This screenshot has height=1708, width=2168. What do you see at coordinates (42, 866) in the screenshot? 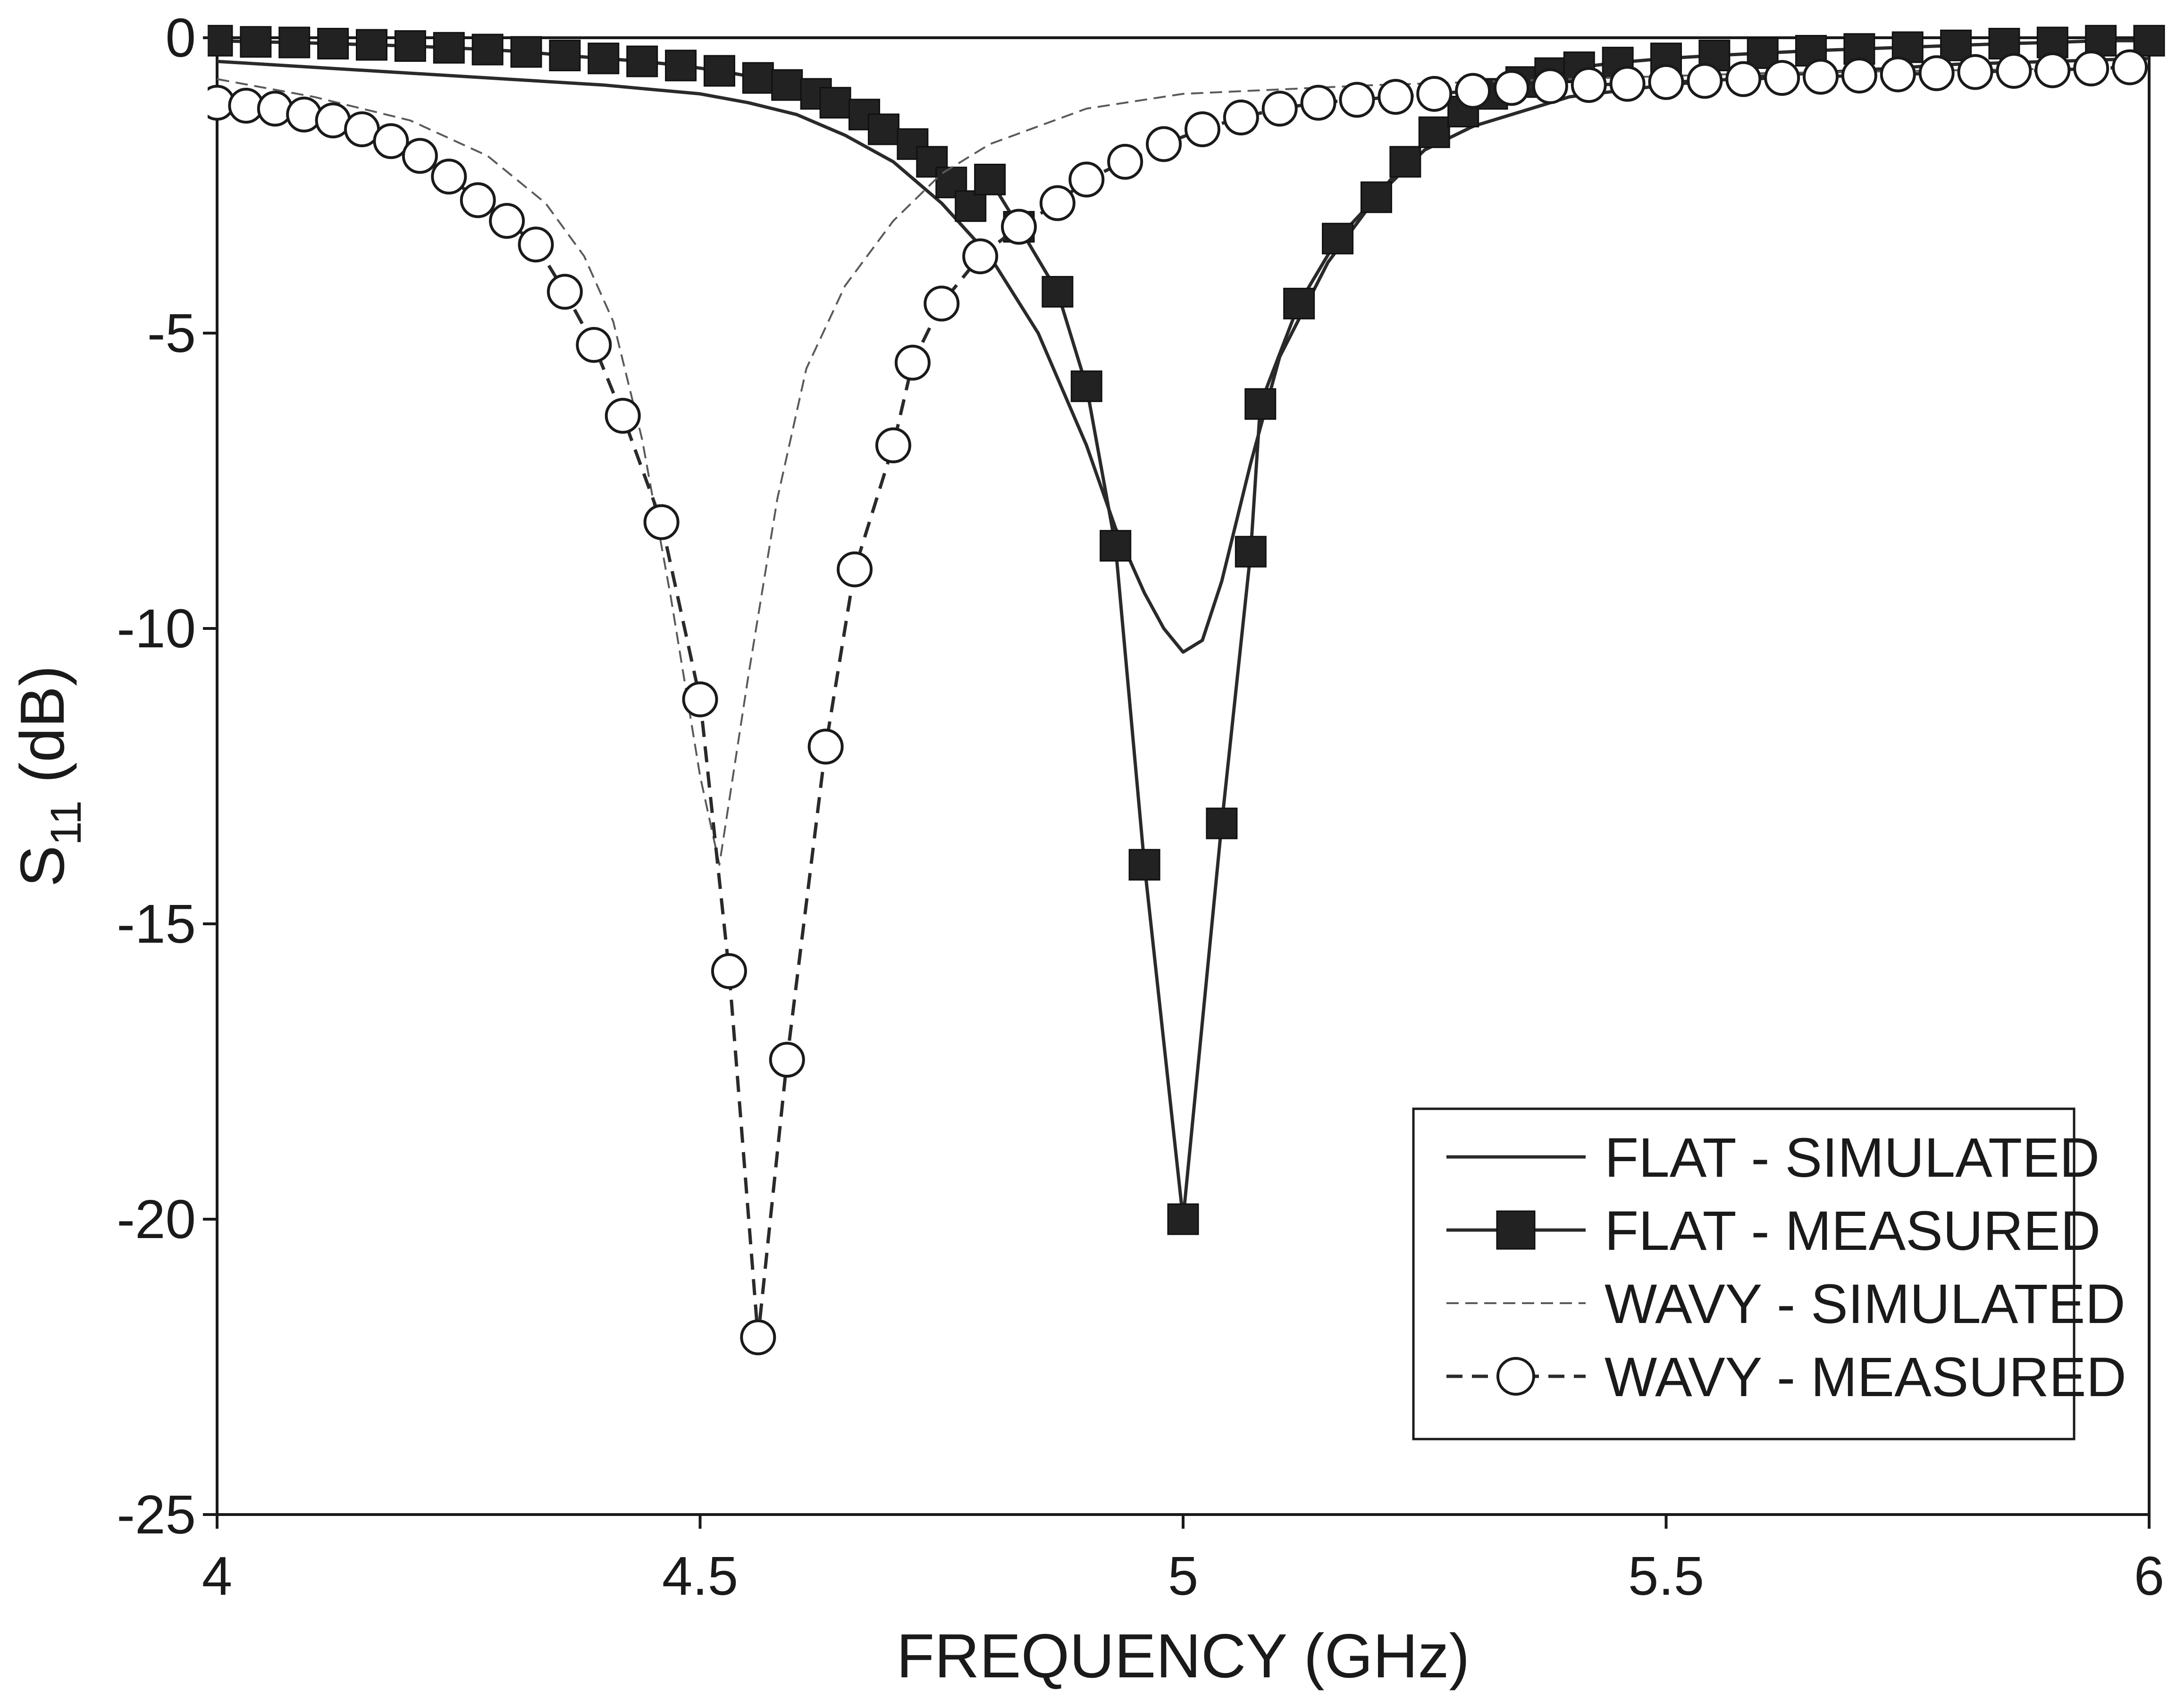
I see `y-axis-title-main: S` at bounding box center [42, 866].